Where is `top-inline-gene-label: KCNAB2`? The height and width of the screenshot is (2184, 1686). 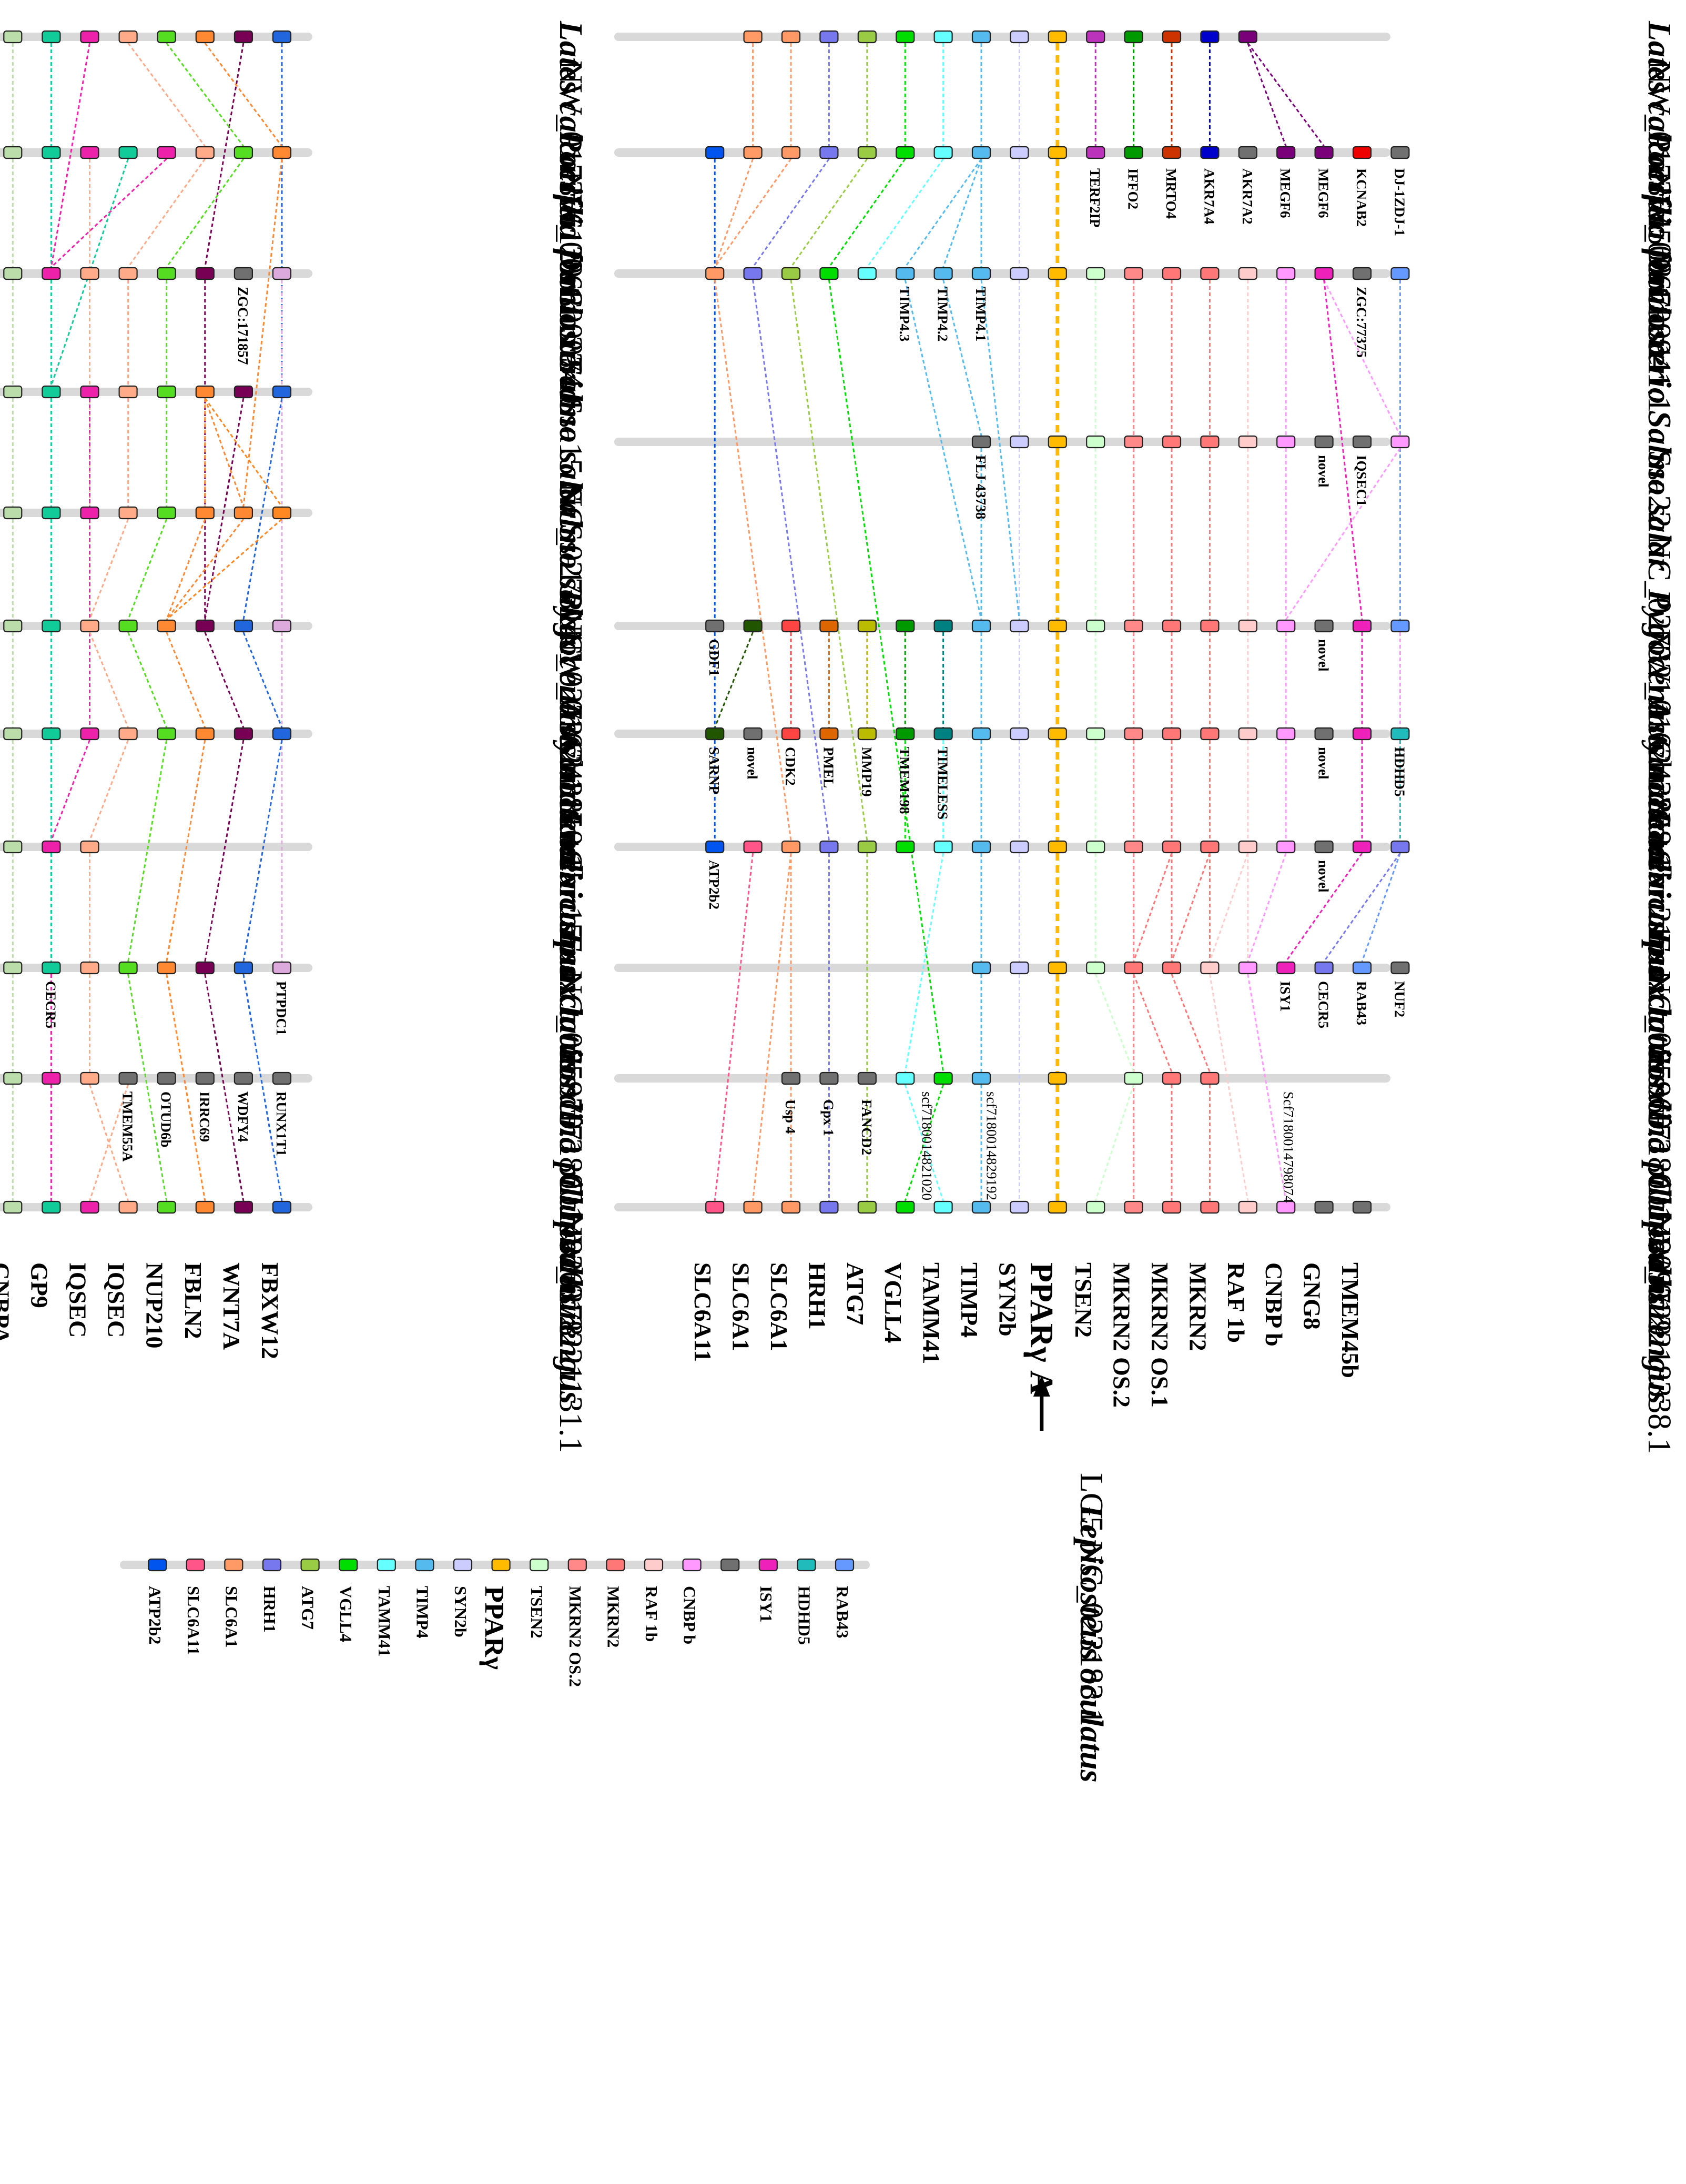 top-inline-gene-label: KCNAB2 is located at coordinates (1361, 197).